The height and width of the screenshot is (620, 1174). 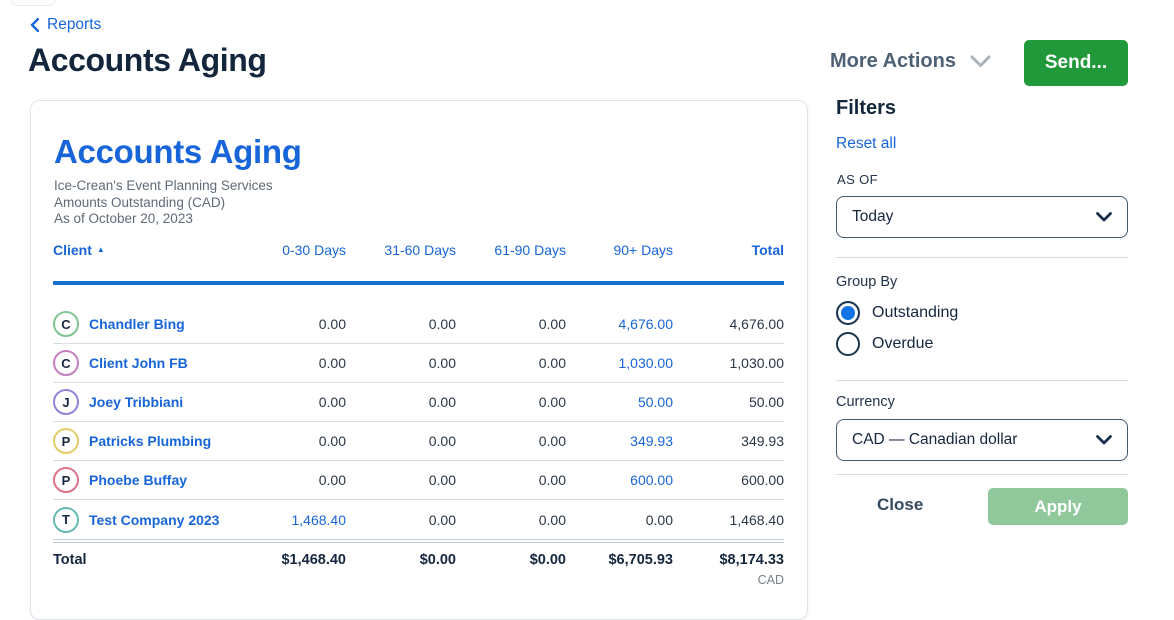 I want to click on radio-unselected-icon, so click(x=848, y=344).